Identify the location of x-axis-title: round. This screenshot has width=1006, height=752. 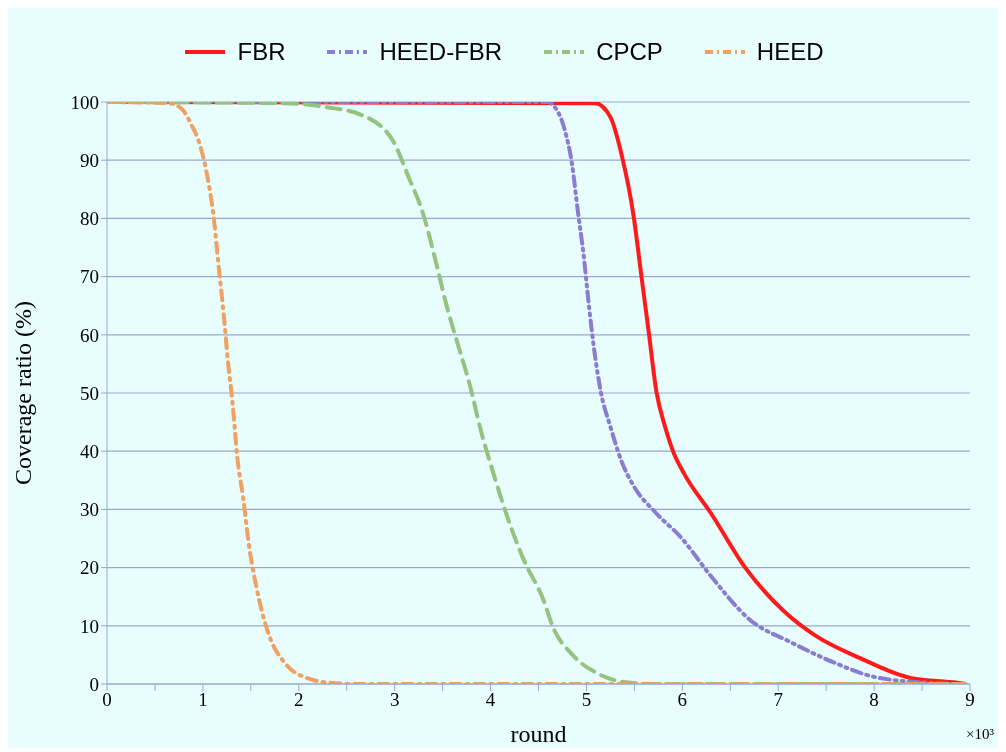
(538, 734).